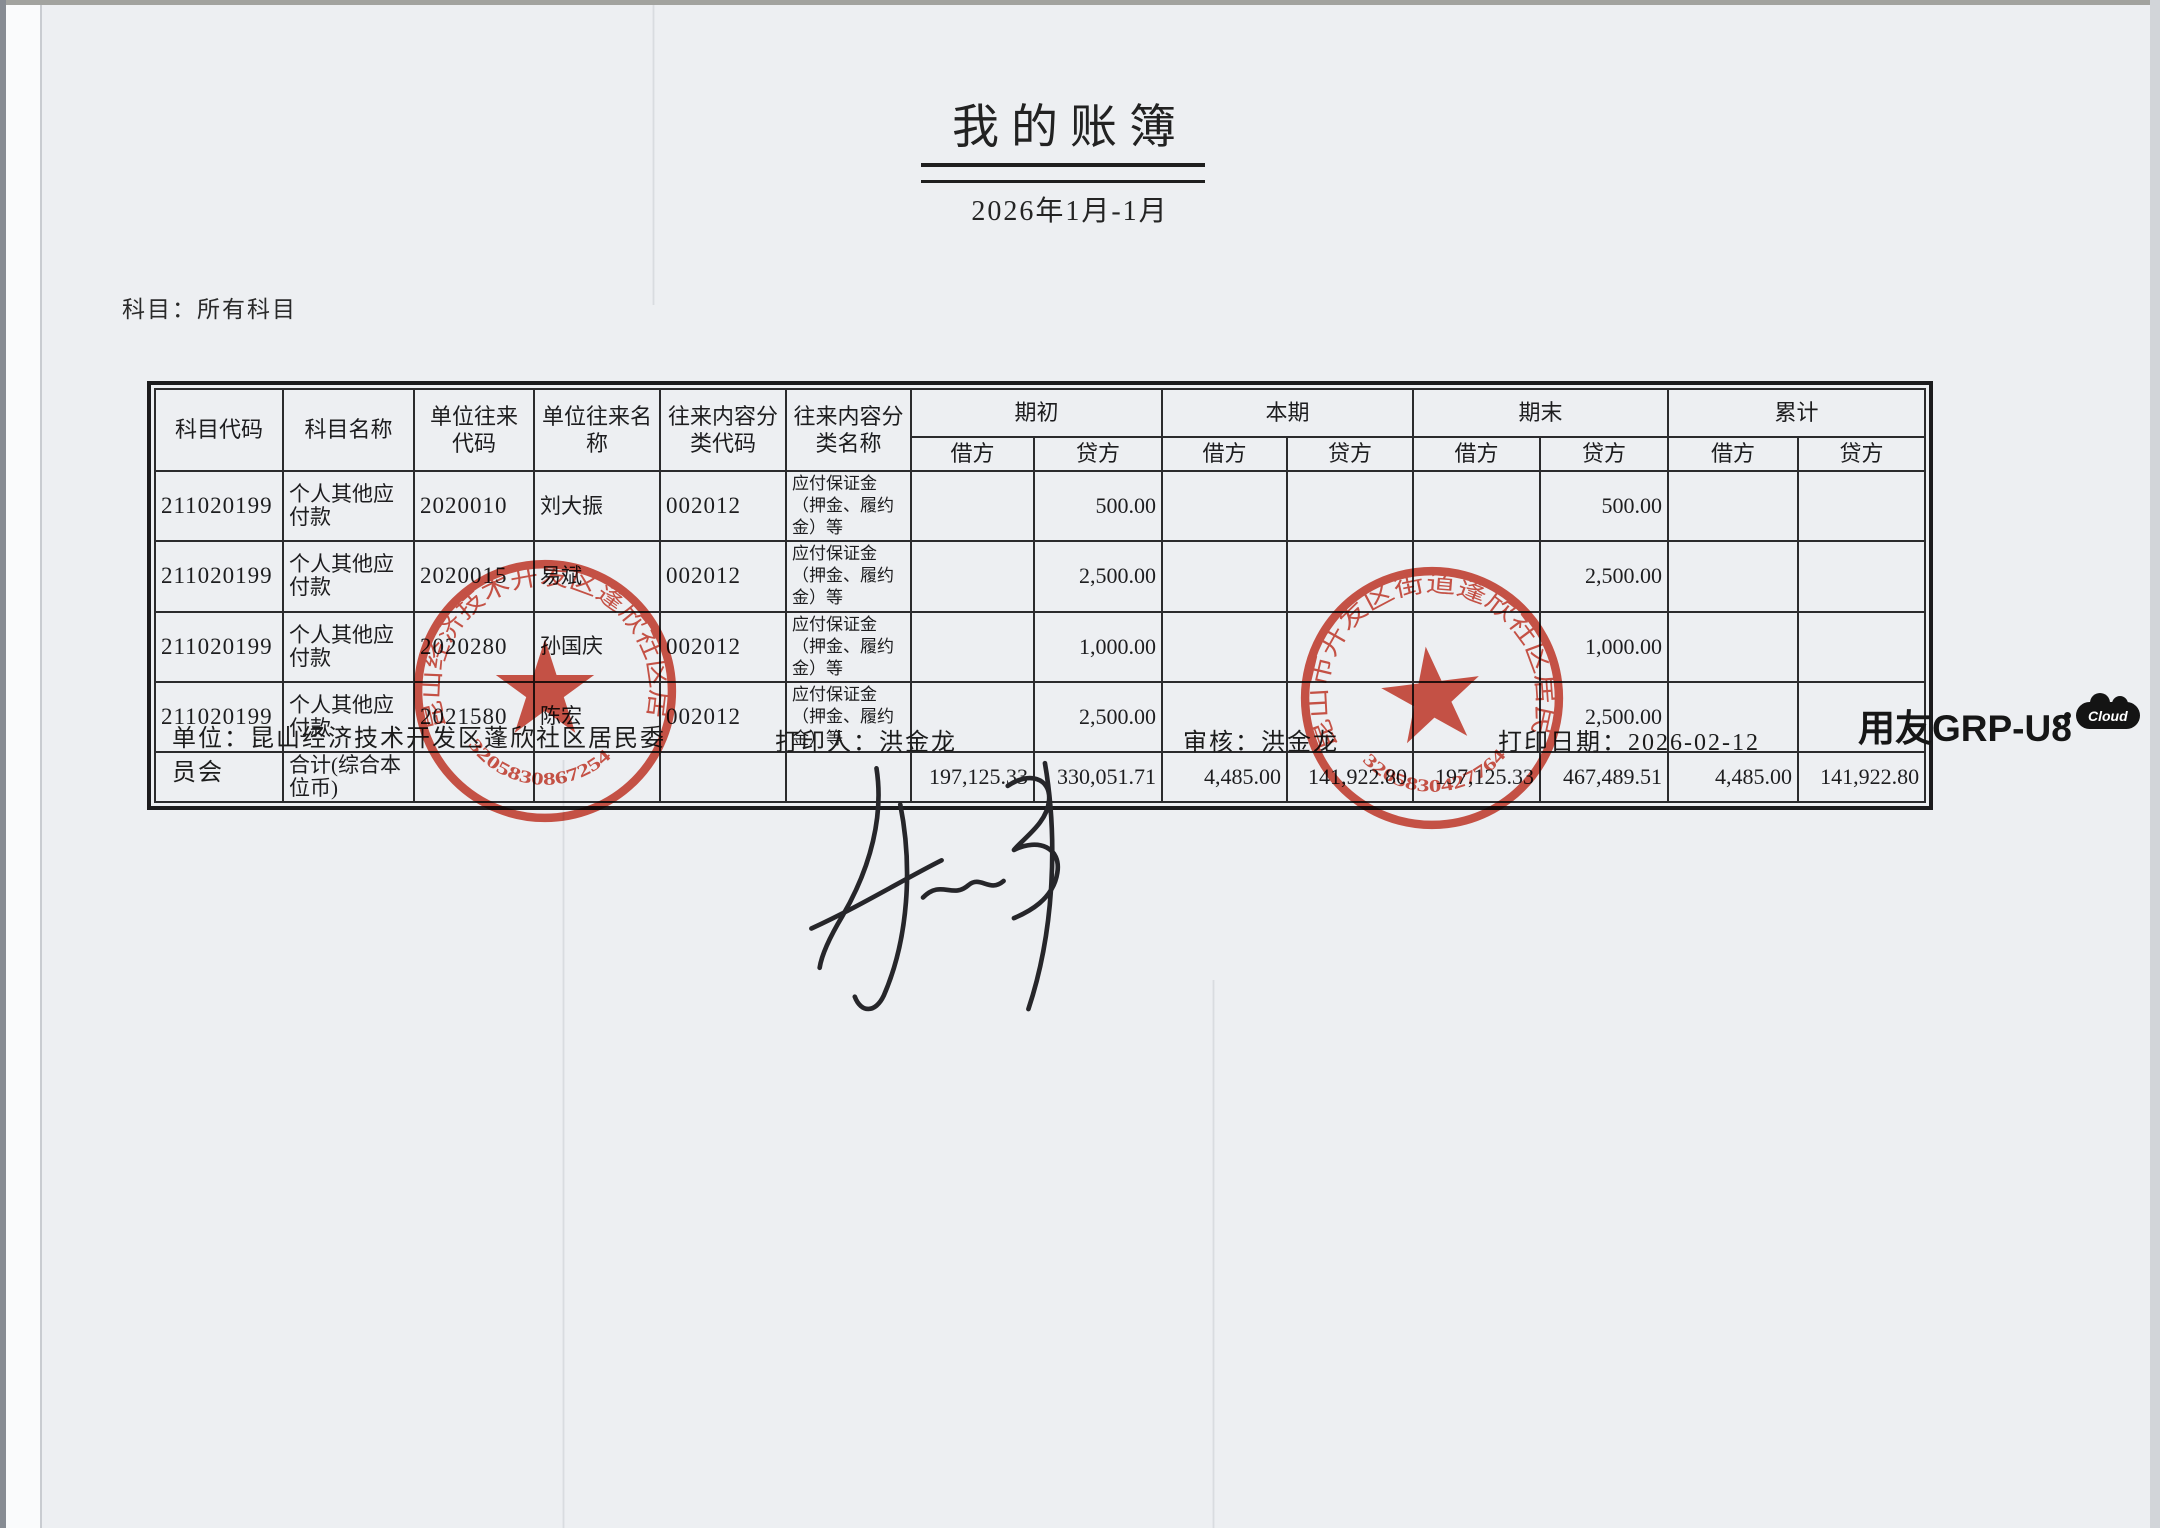 This screenshot has height=1528, width=2160. I want to click on scan-edge-left, so click(3, 764).